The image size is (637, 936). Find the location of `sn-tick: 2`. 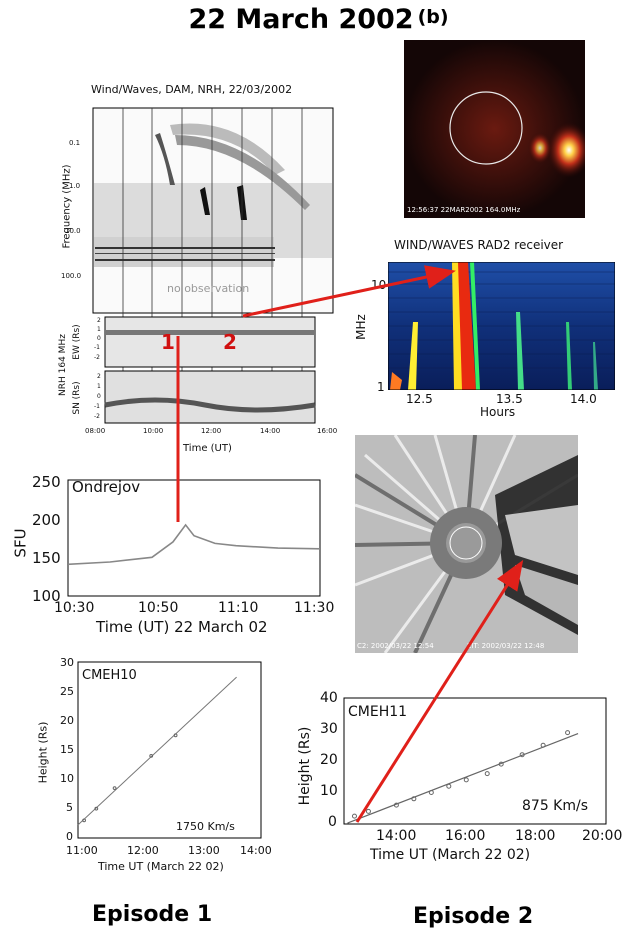

sn-tick: 2 is located at coordinates (99, 376).